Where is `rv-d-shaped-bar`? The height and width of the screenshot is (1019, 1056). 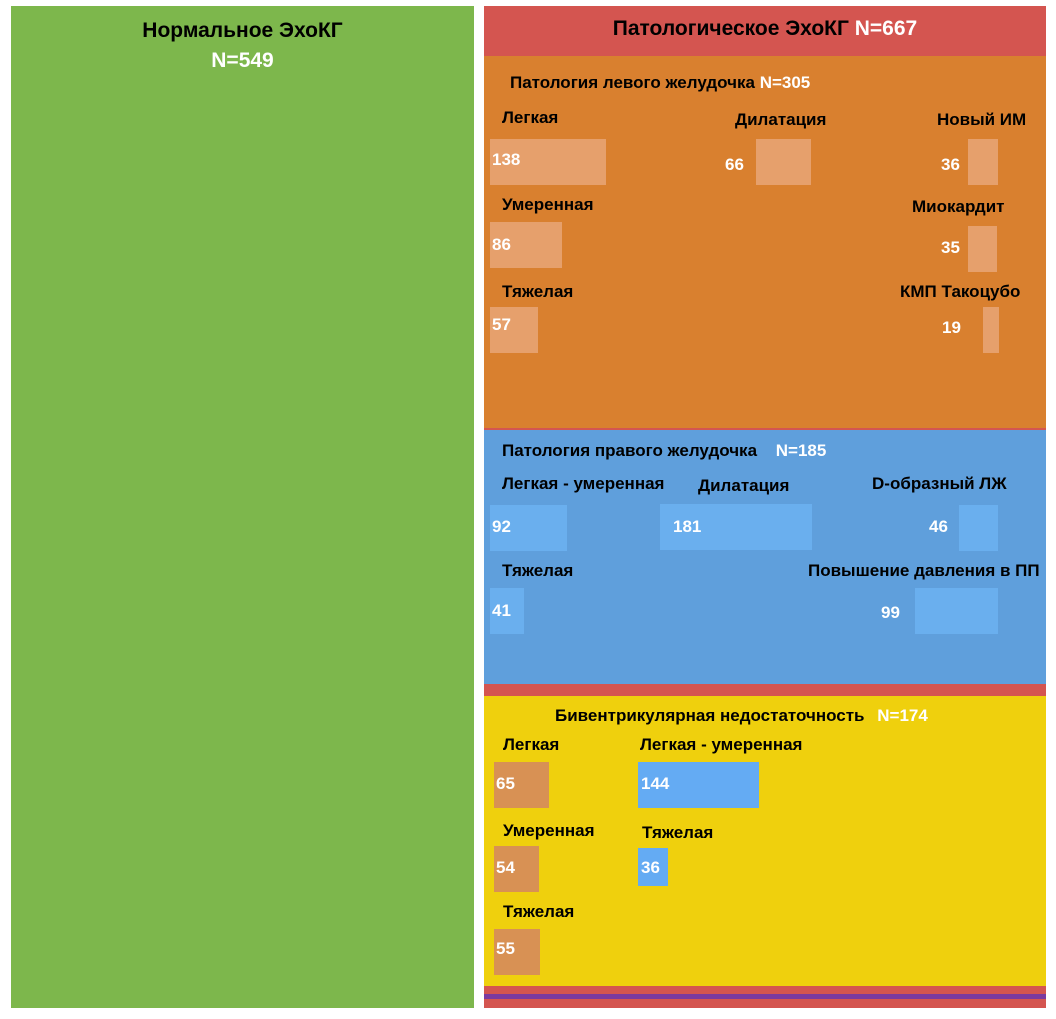
rv-d-shaped-bar is located at coordinates (978, 528).